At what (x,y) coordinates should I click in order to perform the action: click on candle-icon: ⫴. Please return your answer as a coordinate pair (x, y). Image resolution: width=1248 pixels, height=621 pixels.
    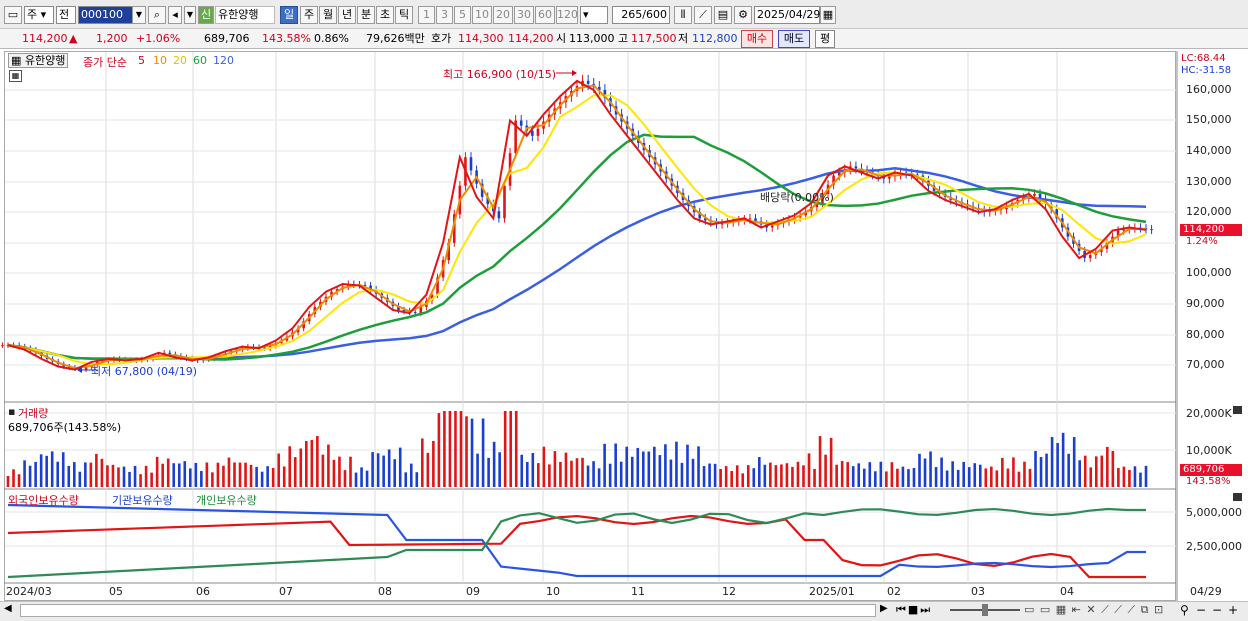
    Looking at the image, I should click on (683, 15).